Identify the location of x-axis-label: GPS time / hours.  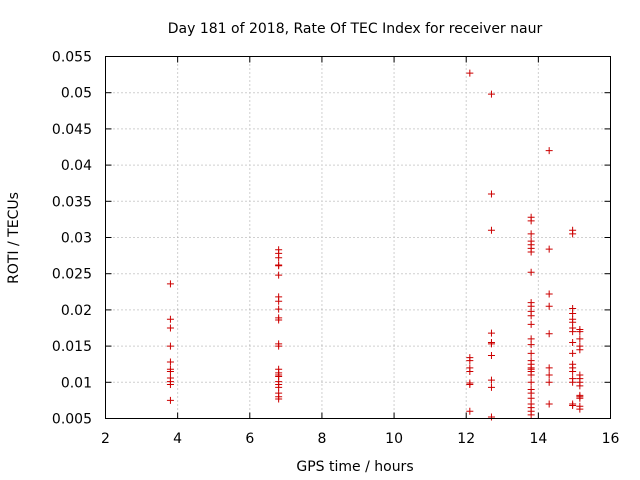
(354, 467).